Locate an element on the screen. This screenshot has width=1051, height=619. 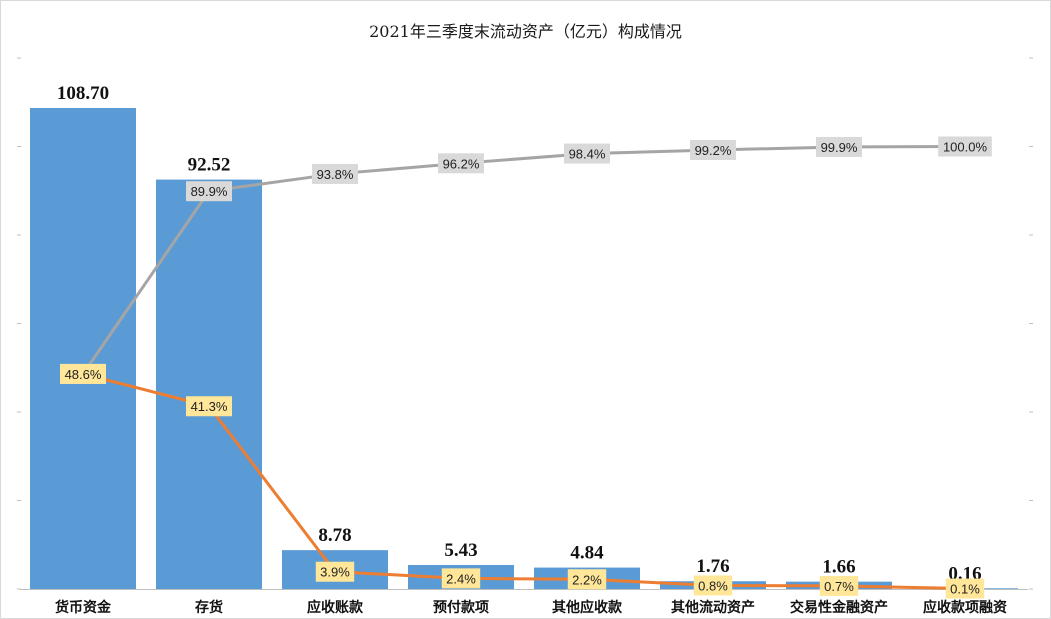
point-label: 96.2% is located at coordinates (461, 163).